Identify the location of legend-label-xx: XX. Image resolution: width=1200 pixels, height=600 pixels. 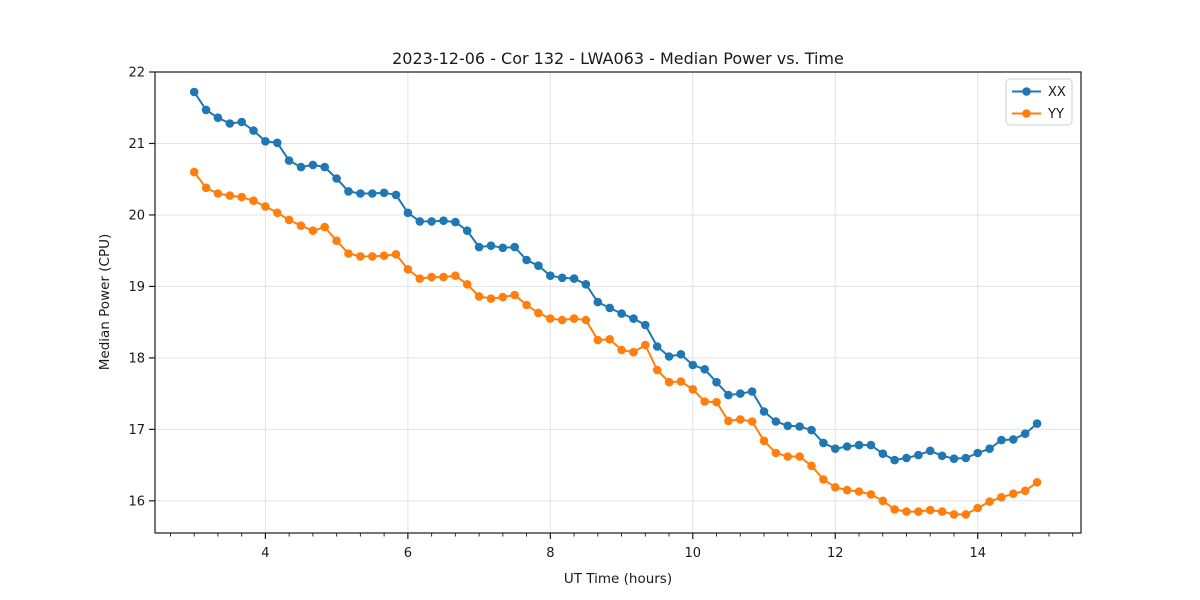
(1057, 92).